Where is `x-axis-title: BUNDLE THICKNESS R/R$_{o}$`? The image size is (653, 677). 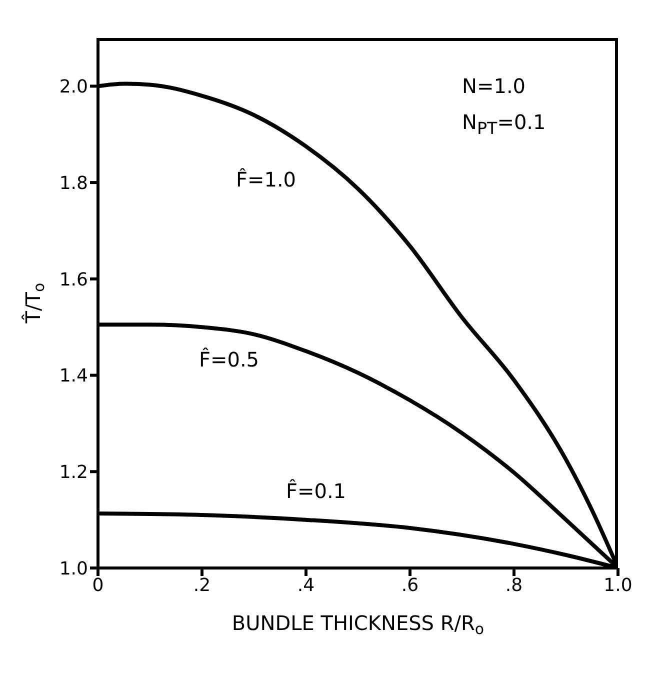 x-axis-title: BUNDLE THICKNESS R/R$_{o}$ is located at coordinates (358, 624).